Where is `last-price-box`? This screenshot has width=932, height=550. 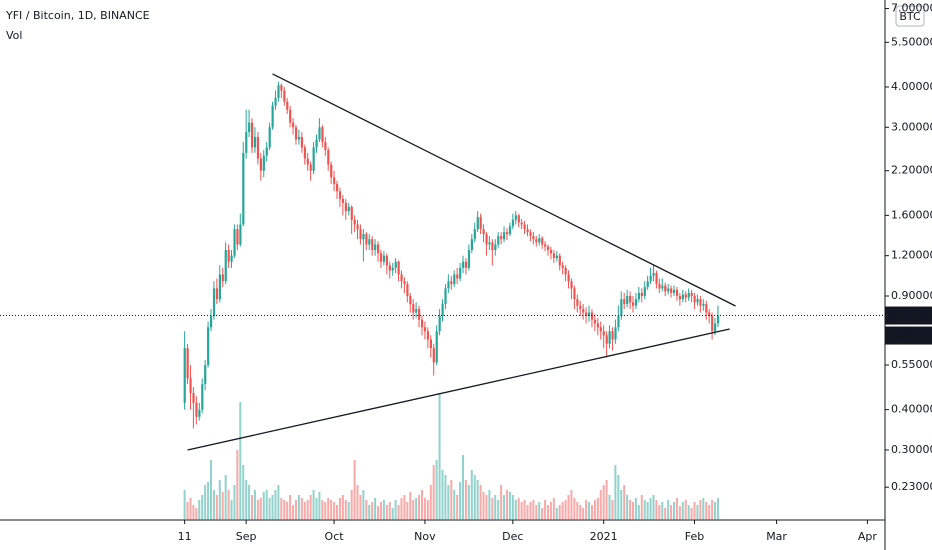
last-price-box is located at coordinates (908, 315).